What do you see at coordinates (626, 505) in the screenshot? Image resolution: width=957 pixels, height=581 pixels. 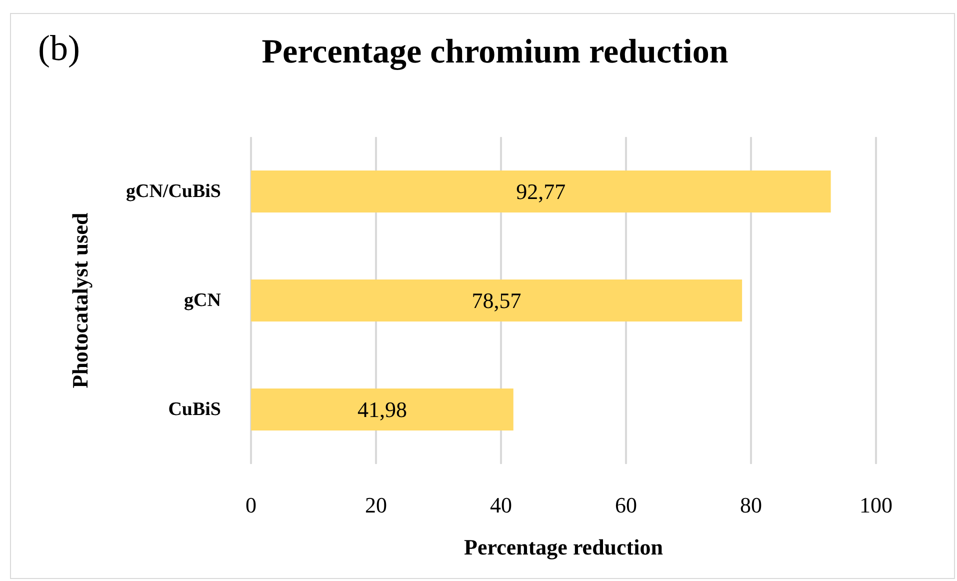 I see `x-tick-label: 60` at bounding box center [626, 505].